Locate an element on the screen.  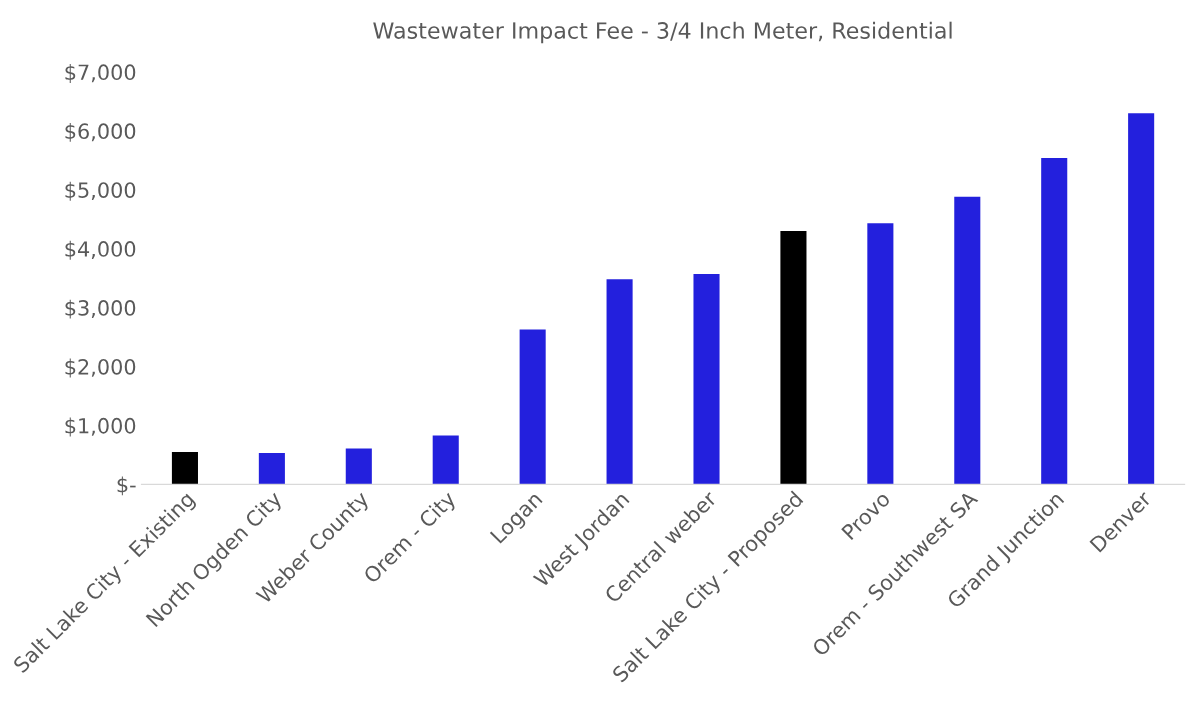
y-tick-label: $6,000 is located at coordinates (100, 132).